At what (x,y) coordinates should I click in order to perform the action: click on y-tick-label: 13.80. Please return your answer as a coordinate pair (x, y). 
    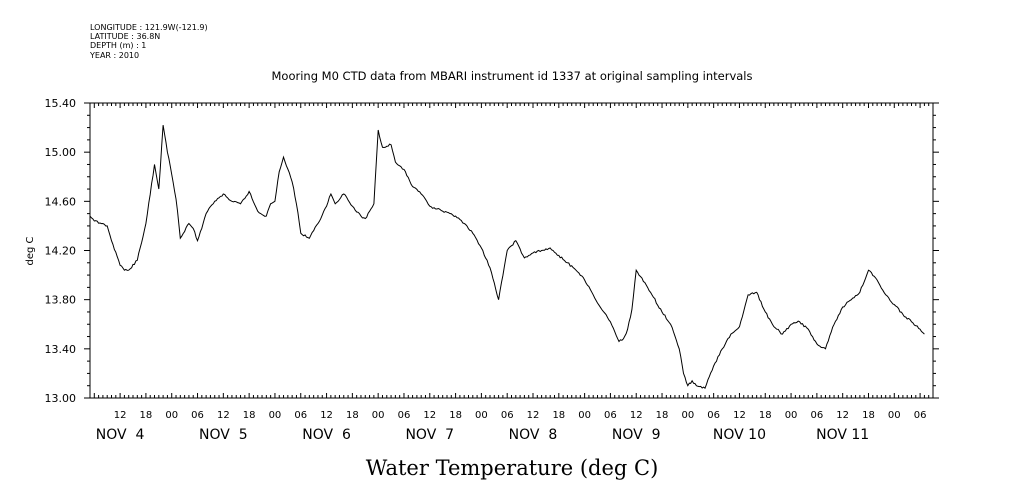
    Looking at the image, I should click on (61, 300).